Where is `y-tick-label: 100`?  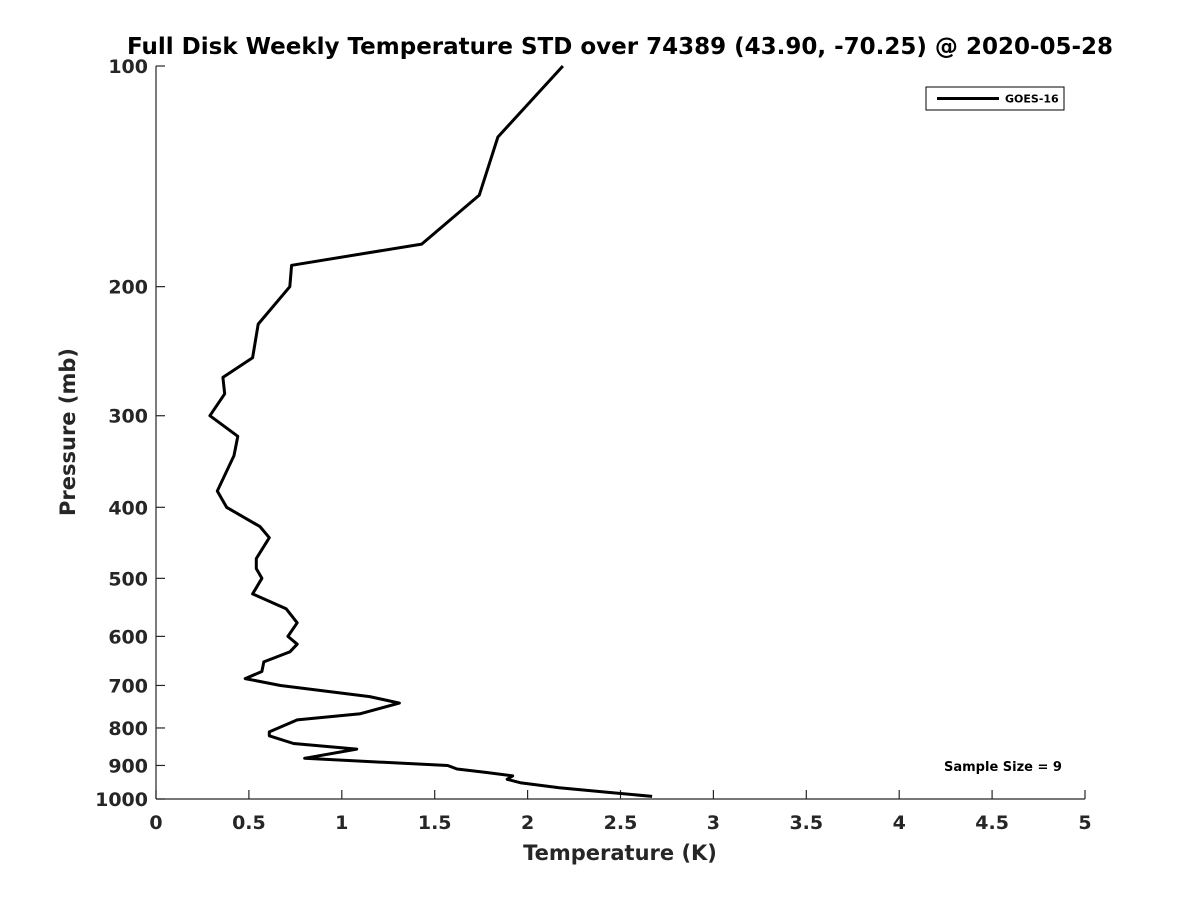
y-tick-label: 100 is located at coordinates (128, 67).